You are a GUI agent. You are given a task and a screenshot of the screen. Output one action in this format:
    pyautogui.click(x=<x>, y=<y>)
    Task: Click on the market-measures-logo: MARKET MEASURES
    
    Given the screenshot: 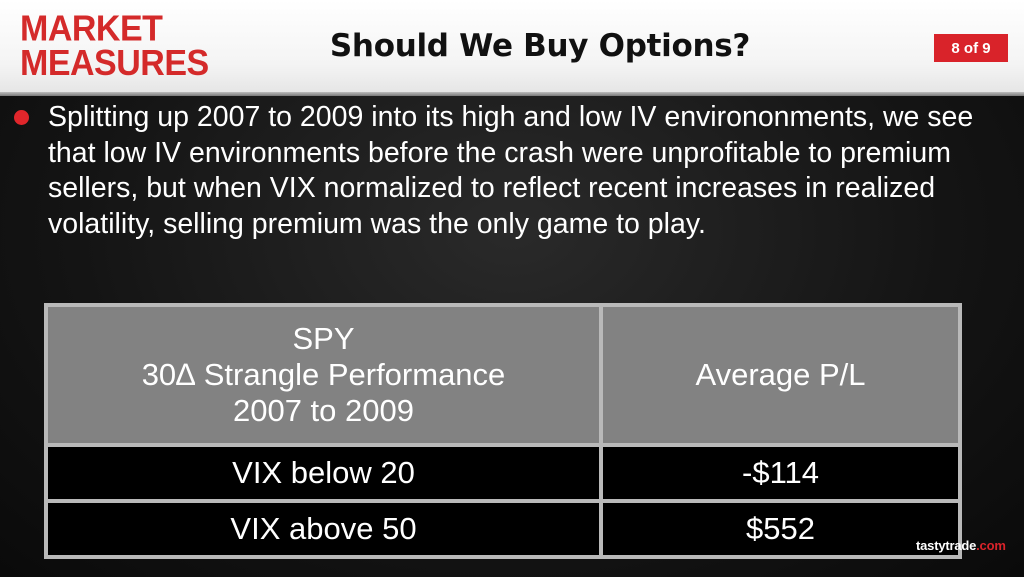 What is the action you would take?
    pyautogui.click(x=114, y=46)
    